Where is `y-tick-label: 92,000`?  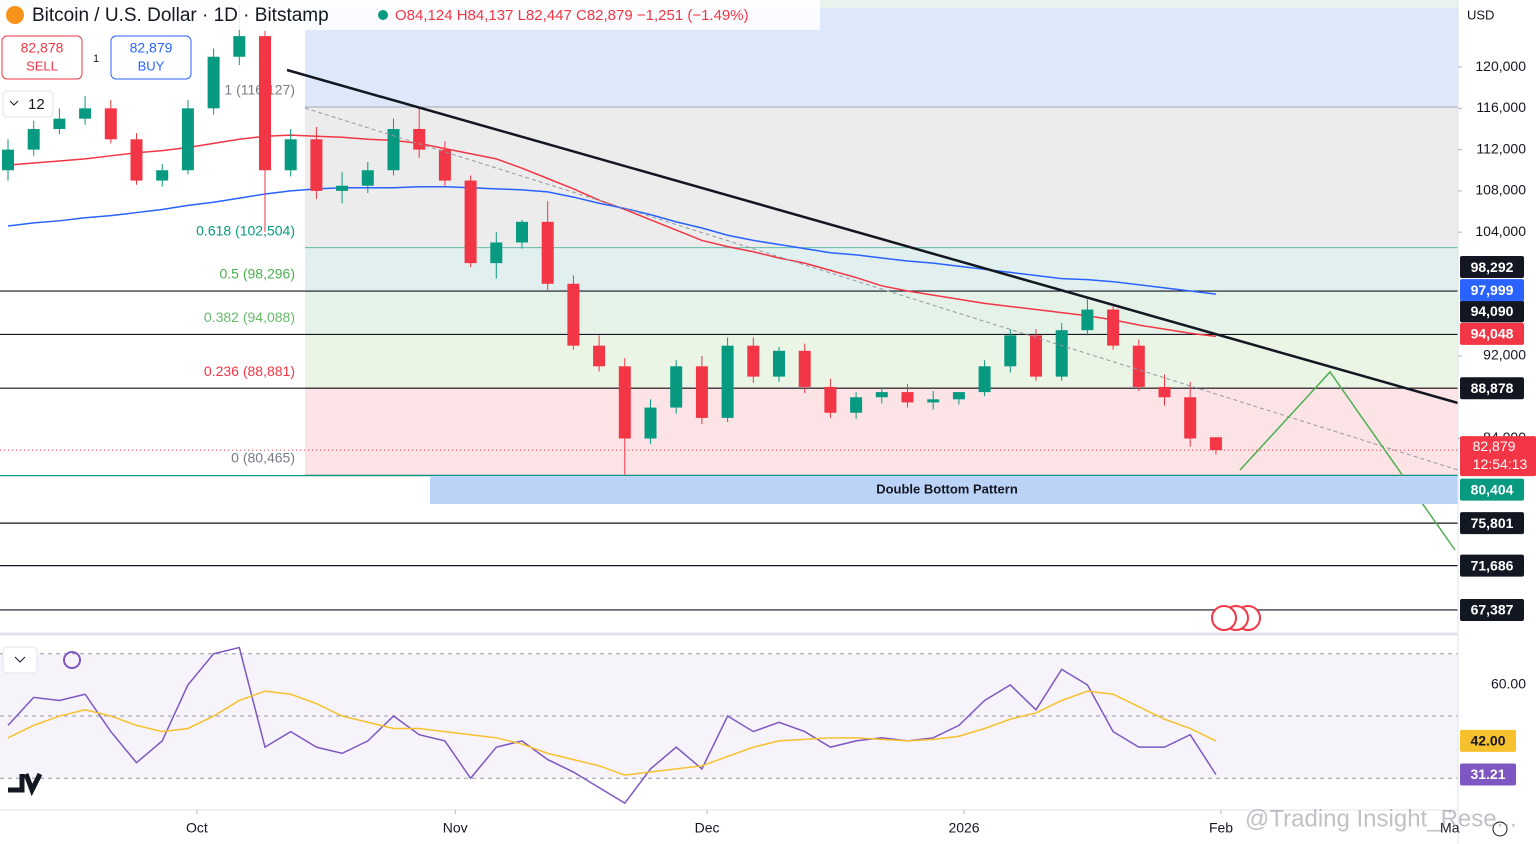 y-tick-label: 92,000 is located at coordinates (1504, 355).